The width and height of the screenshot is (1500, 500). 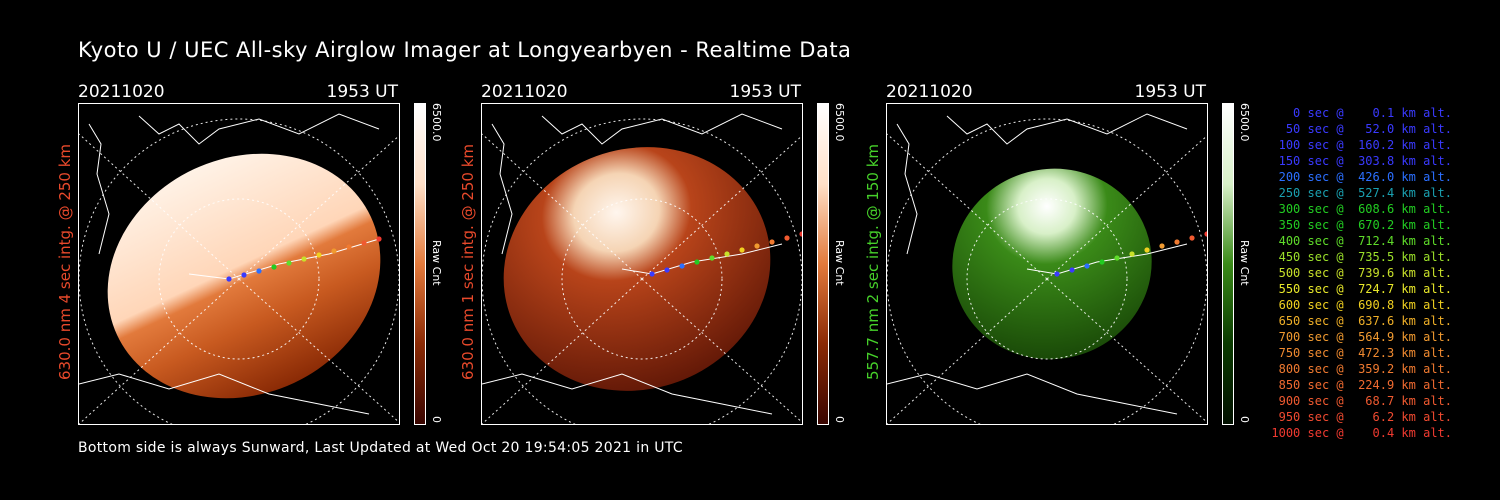 What do you see at coordinates (1365, 241) in the screenshot?
I see `legend-row: 400 sec @ 712.4 km alt.` at bounding box center [1365, 241].